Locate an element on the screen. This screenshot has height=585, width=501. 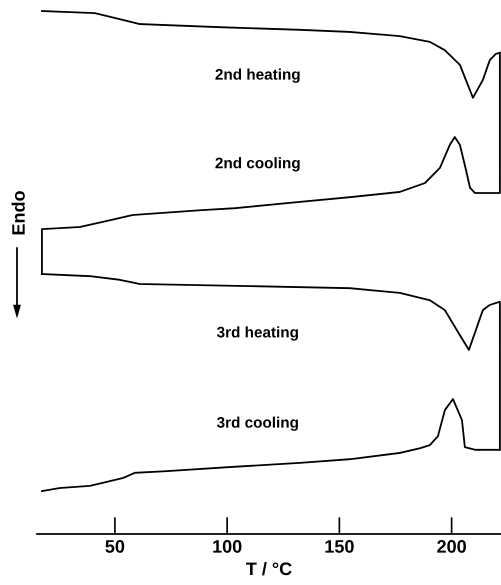
x-tick-label: 100 is located at coordinates (227, 546).